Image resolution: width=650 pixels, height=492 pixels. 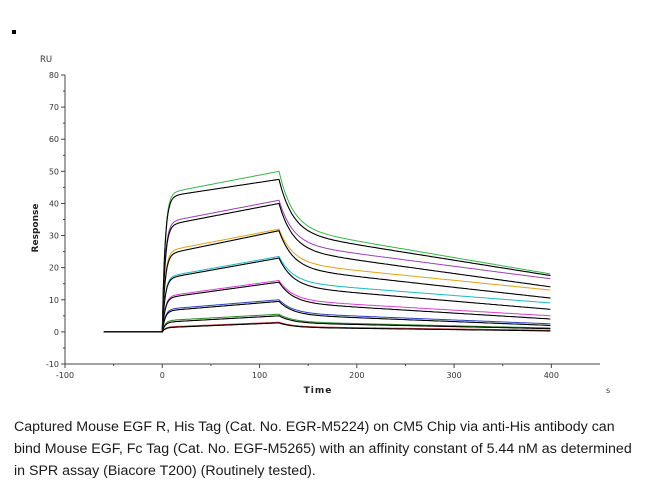 What do you see at coordinates (608, 390) in the screenshot?
I see `x-unit-label: s` at bounding box center [608, 390].